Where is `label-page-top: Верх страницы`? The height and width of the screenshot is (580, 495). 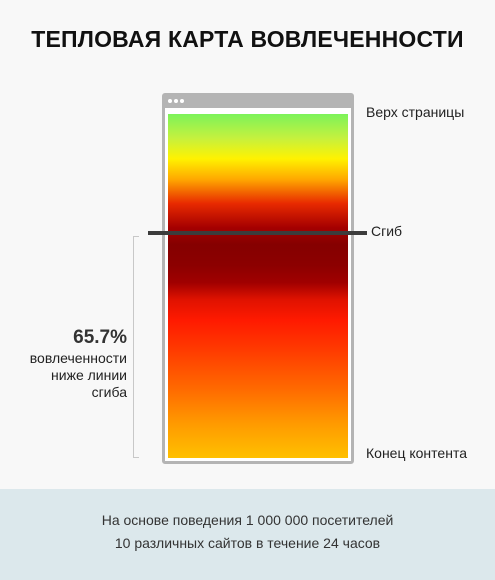 label-page-top: Верх страницы is located at coordinates (415, 112).